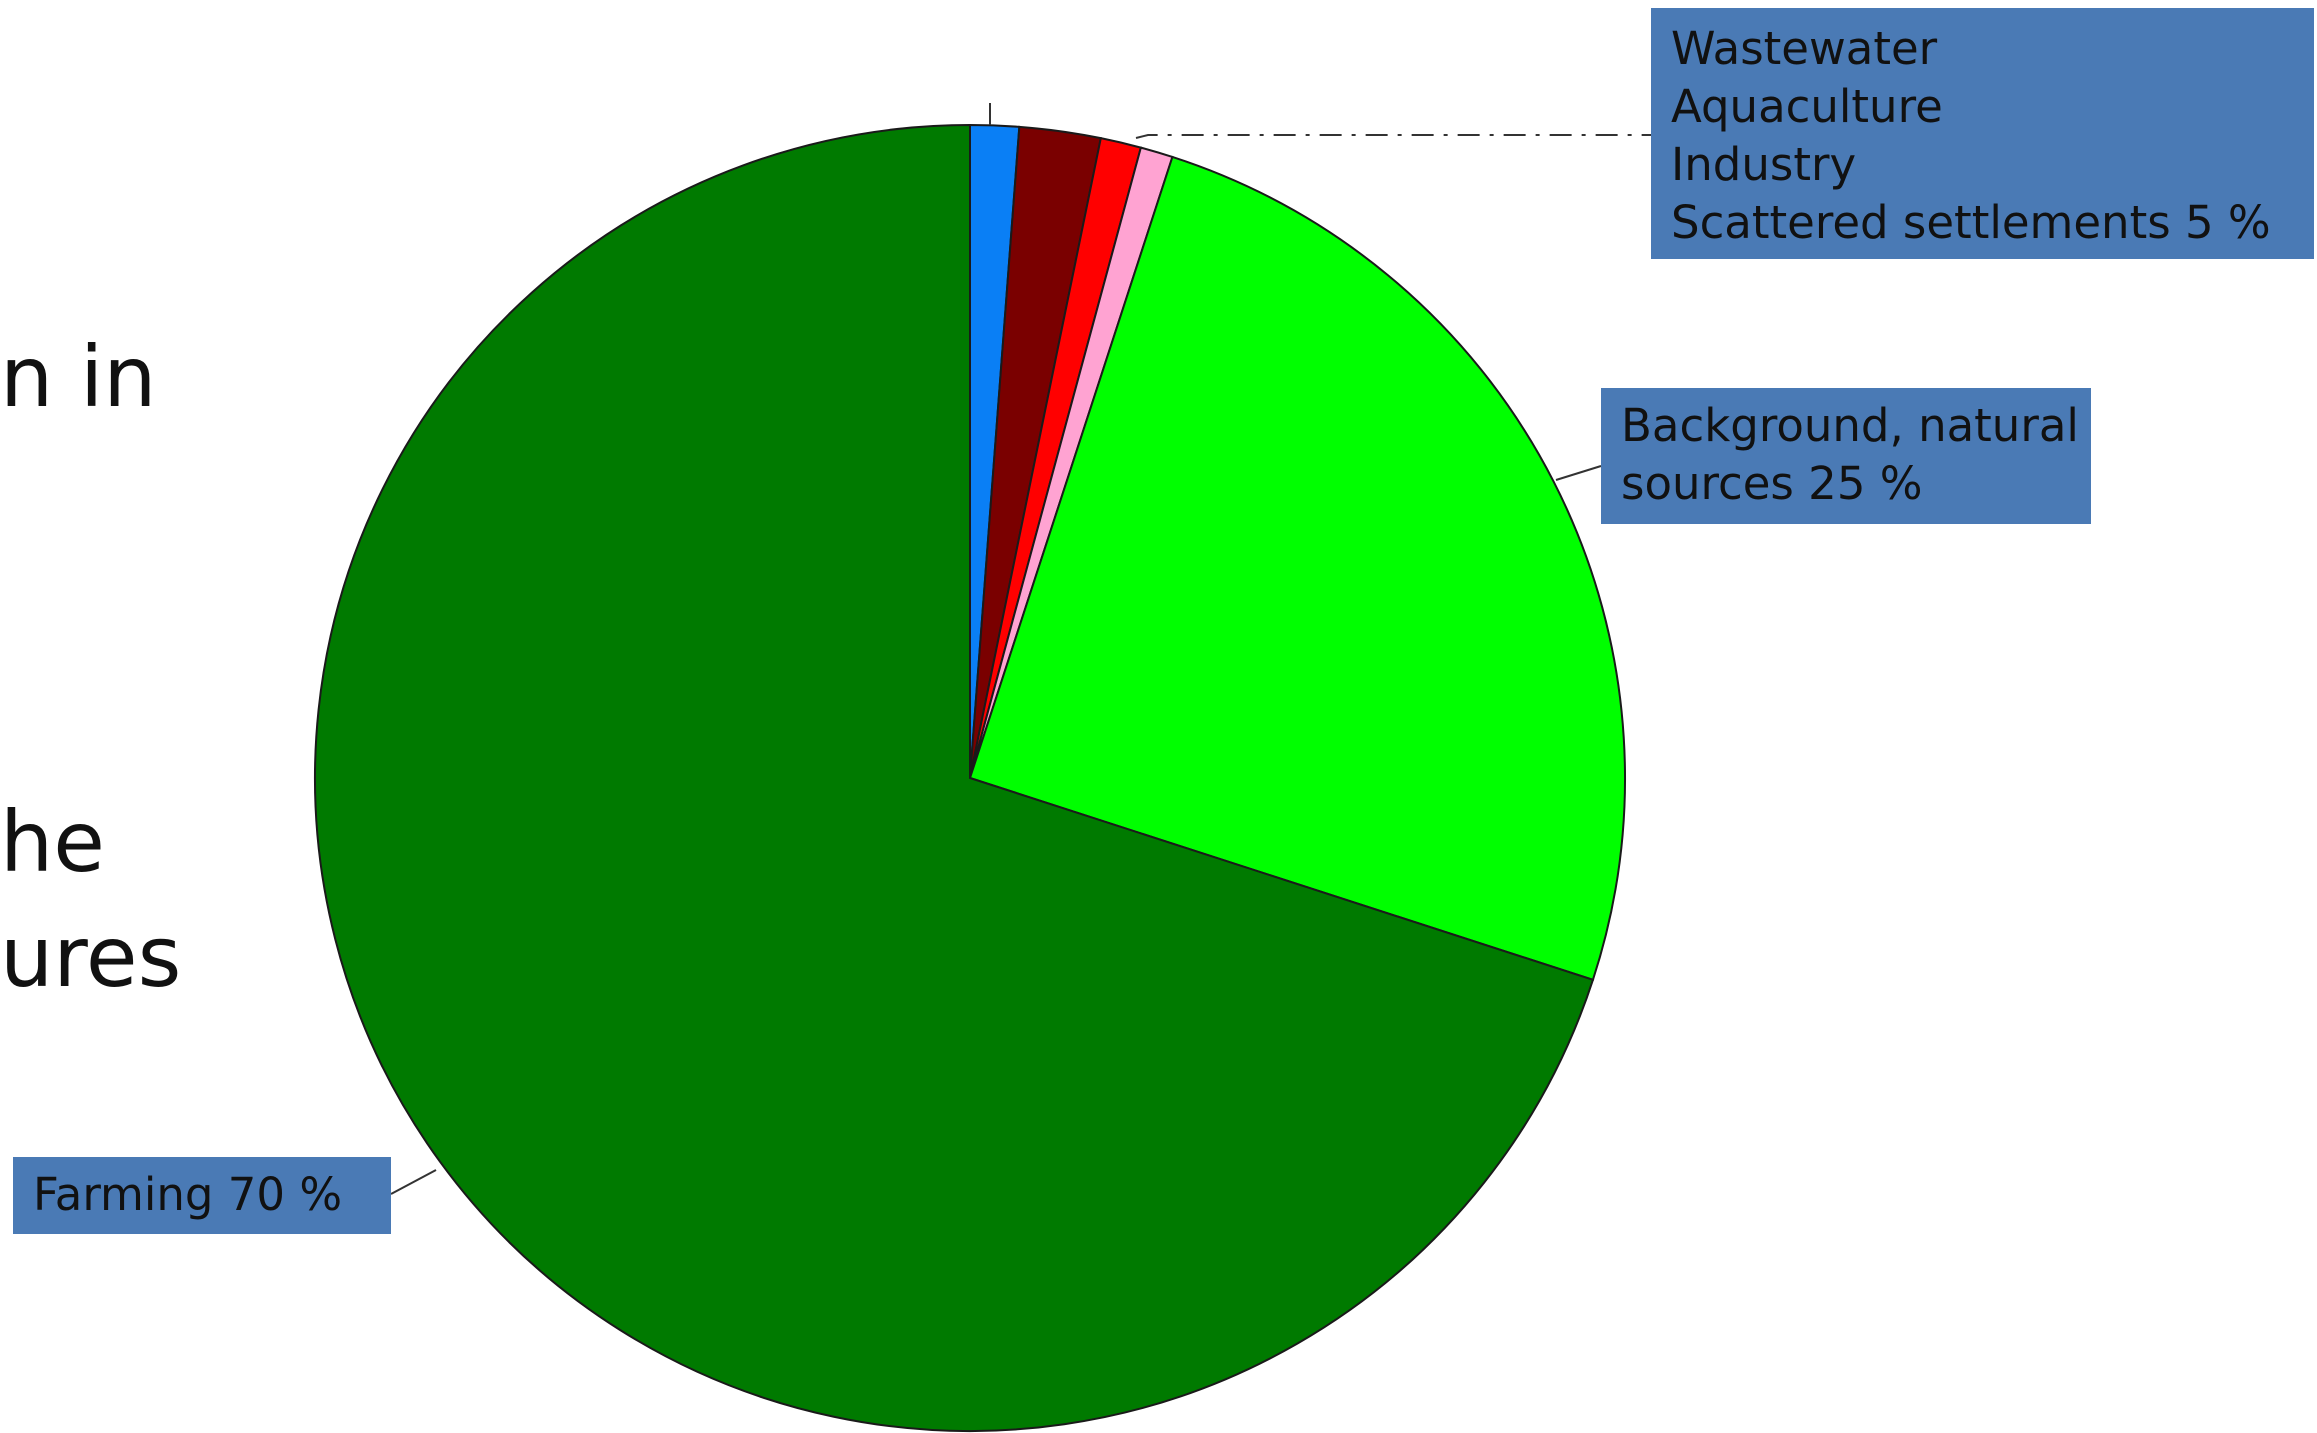 The image size is (2317, 1433). What do you see at coordinates (1772, 483) in the screenshot?
I see `label-background-line-2: sources 25 %` at bounding box center [1772, 483].